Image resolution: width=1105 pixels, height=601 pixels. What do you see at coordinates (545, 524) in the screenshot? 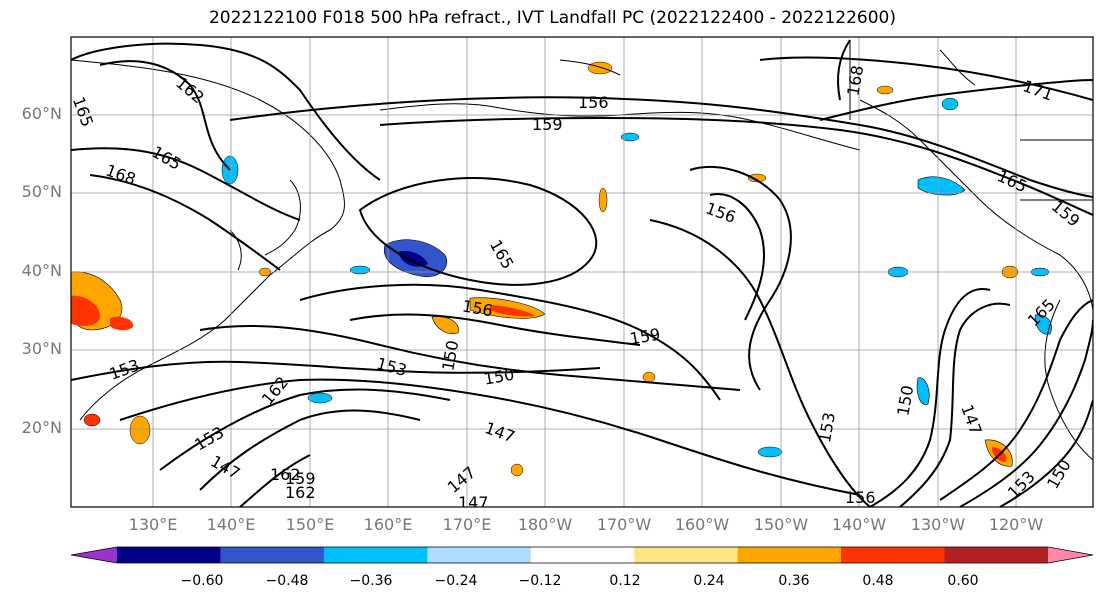
I see `lon-label-180w: 180°W` at bounding box center [545, 524].